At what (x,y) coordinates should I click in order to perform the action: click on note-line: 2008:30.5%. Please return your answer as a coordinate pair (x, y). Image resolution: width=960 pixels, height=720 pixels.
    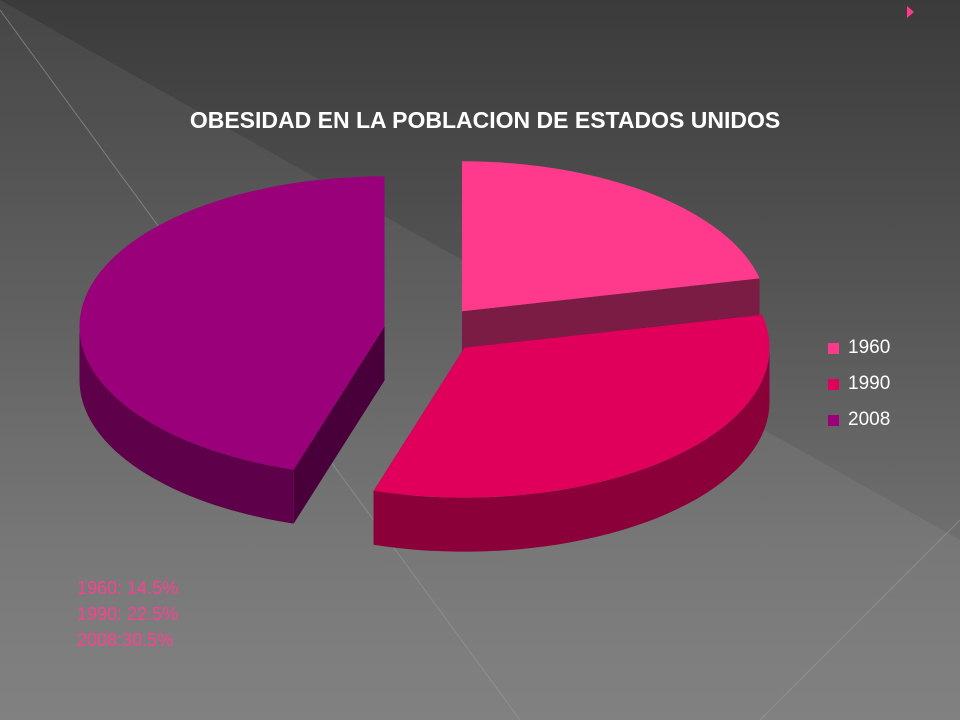
    Looking at the image, I should click on (125, 640).